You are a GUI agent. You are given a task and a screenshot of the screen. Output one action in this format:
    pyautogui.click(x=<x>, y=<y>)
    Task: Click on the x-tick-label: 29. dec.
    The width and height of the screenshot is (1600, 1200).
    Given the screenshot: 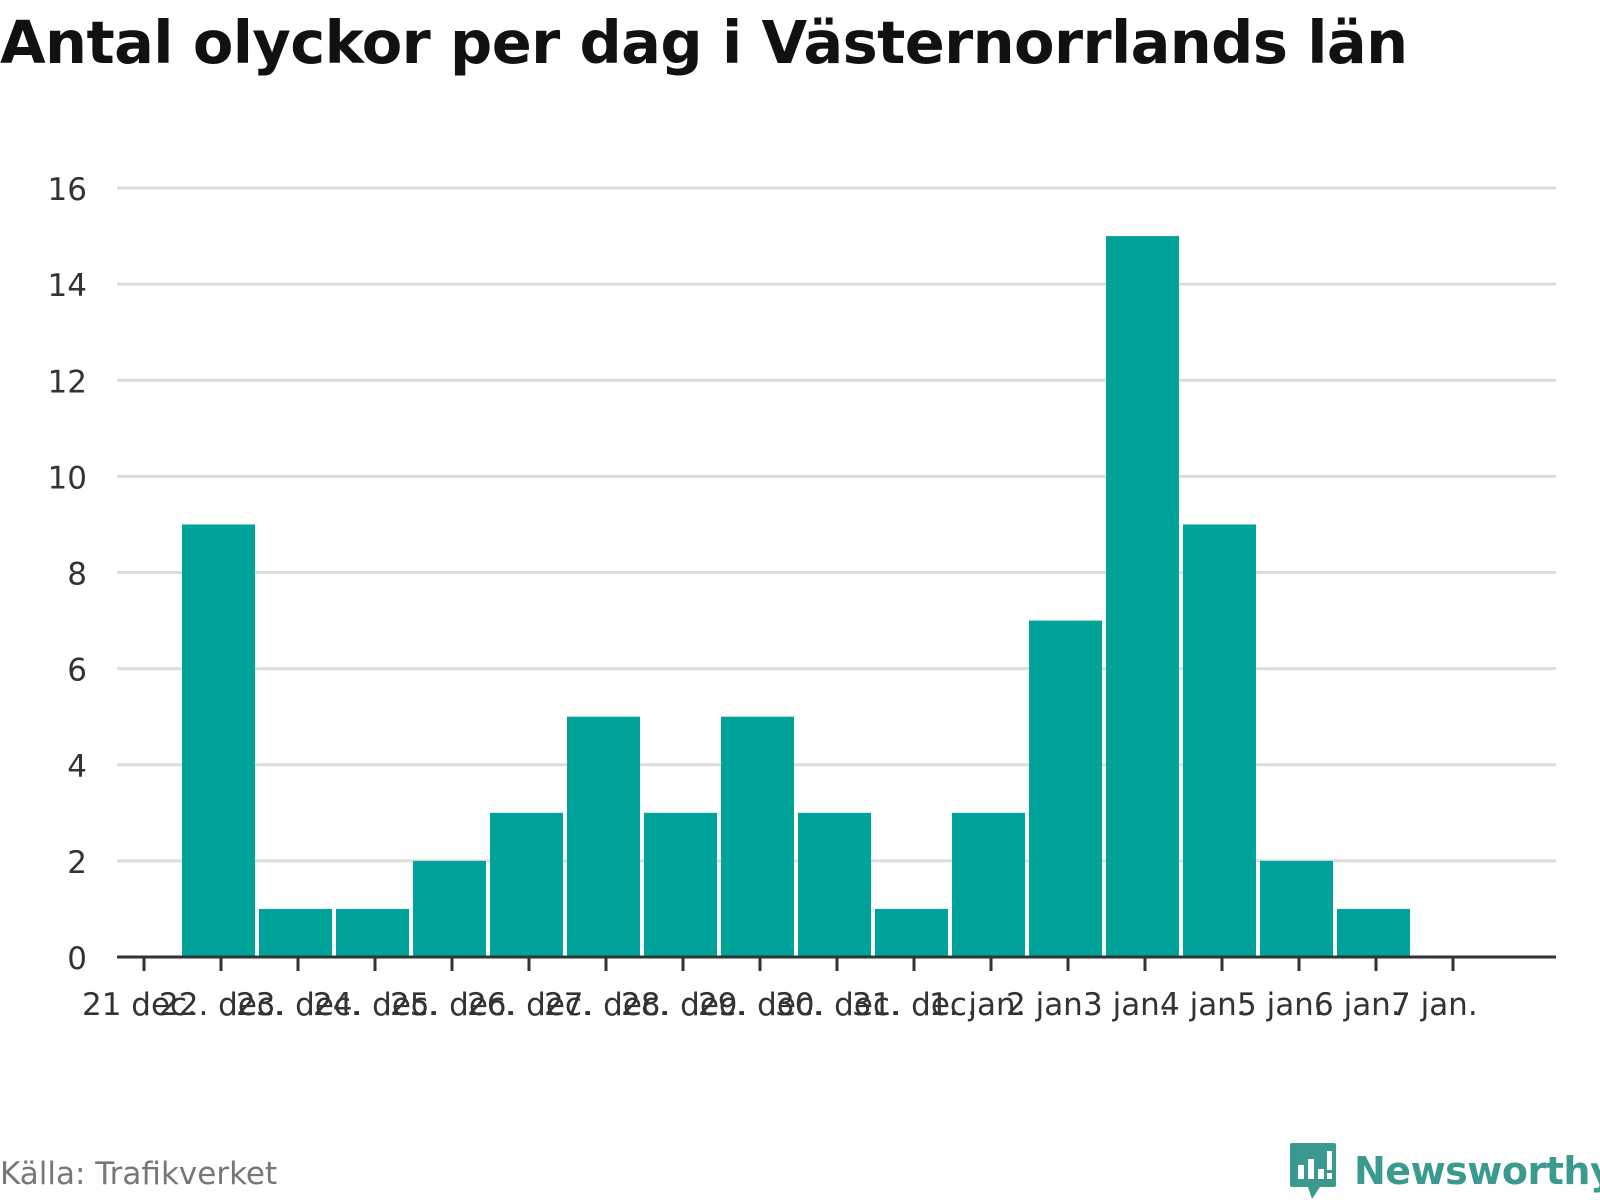 What is the action you would take?
    pyautogui.click(x=760, y=1005)
    